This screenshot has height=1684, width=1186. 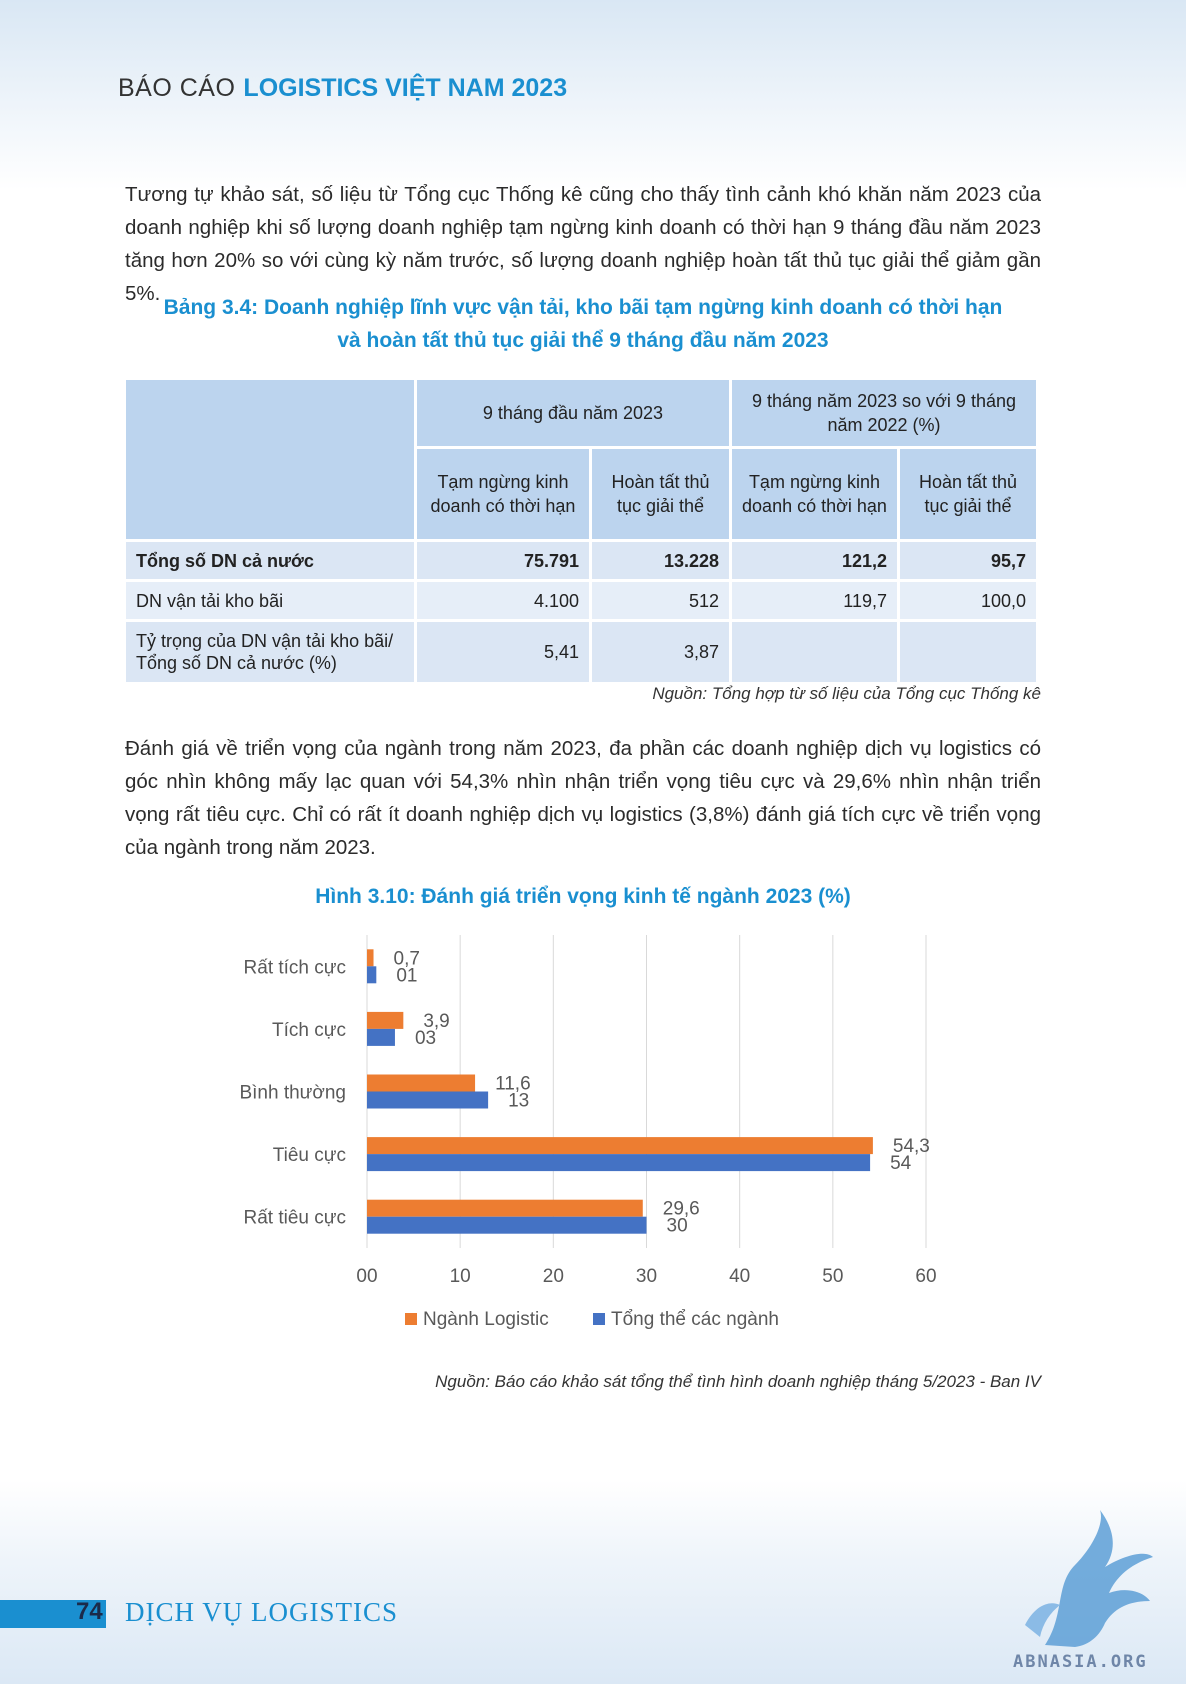 I want to click on category-label: Tiêu cực, so click(x=309, y=1155).